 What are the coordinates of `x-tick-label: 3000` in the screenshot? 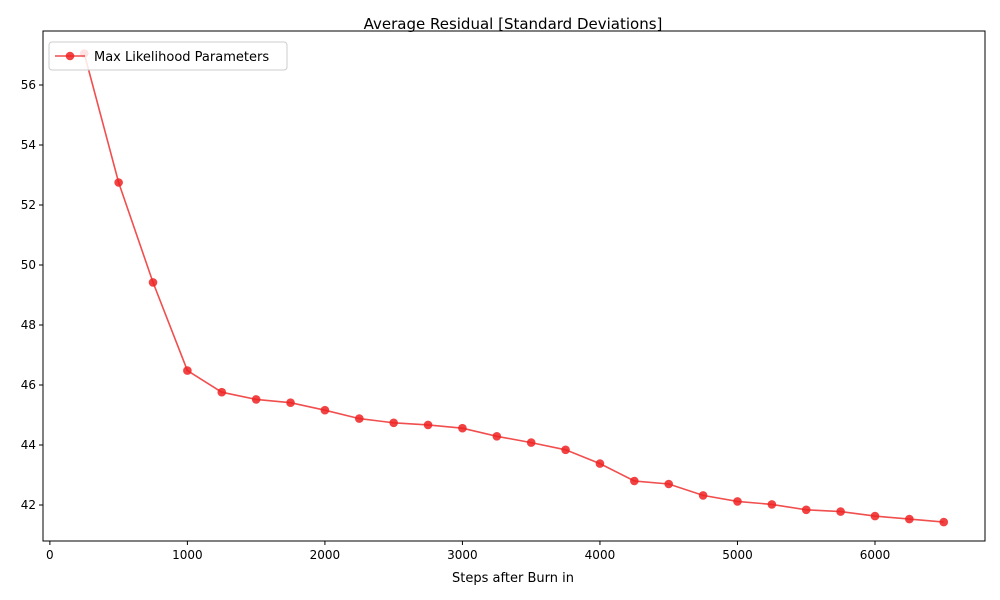 It's located at (462, 555).